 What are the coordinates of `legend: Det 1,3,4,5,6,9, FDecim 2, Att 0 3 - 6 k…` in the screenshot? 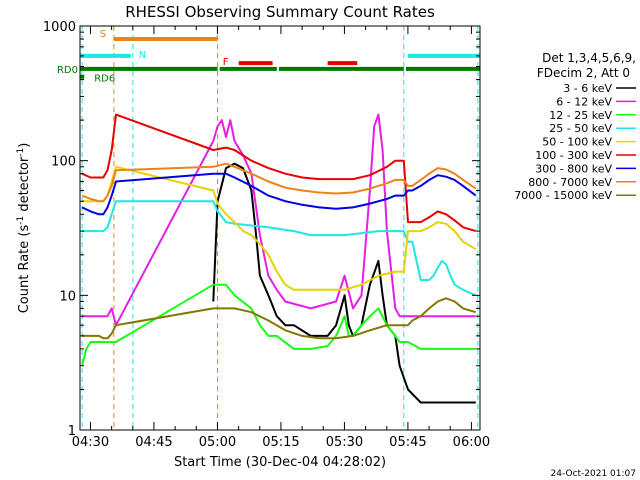 It's located at (575, 126).